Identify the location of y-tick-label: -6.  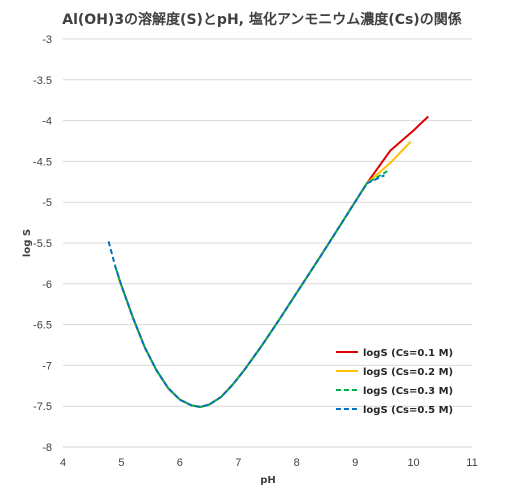
(47, 285).